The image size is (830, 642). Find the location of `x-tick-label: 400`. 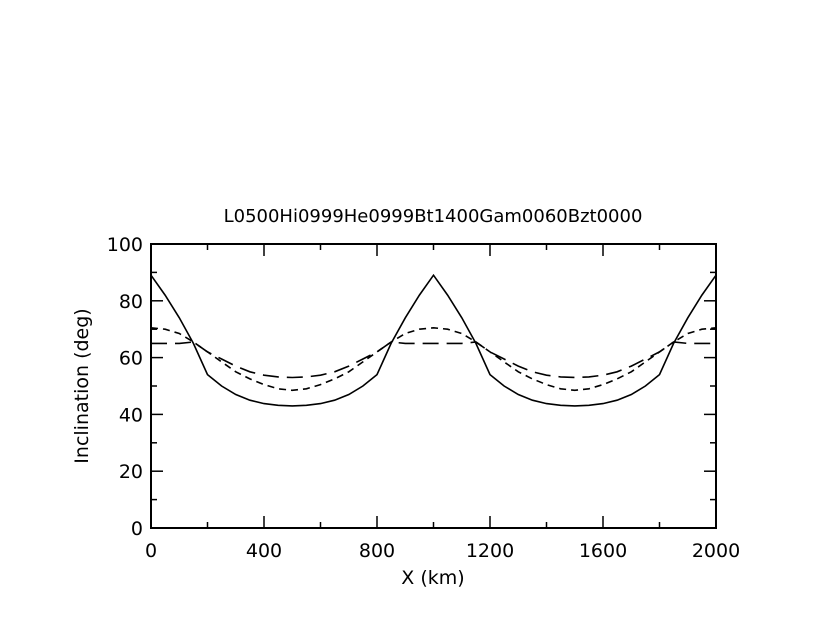

x-tick-label: 400 is located at coordinates (264, 551).